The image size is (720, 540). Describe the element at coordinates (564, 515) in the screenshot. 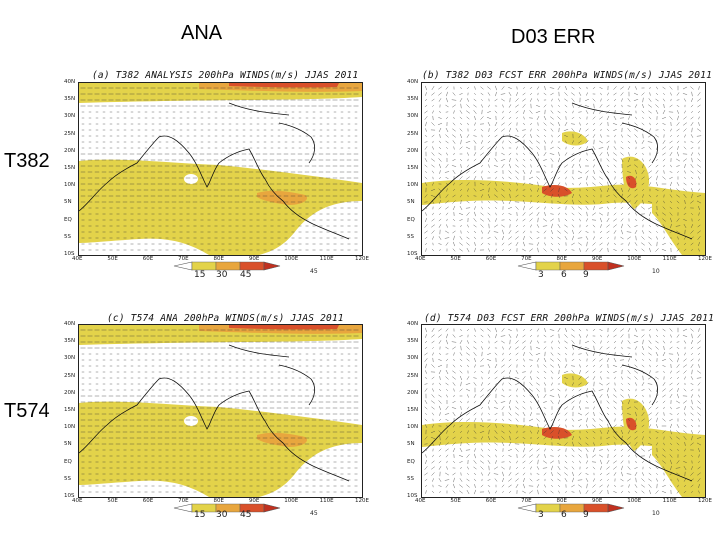

I see `panel-d-colorbar-label-2: 6` at that location.